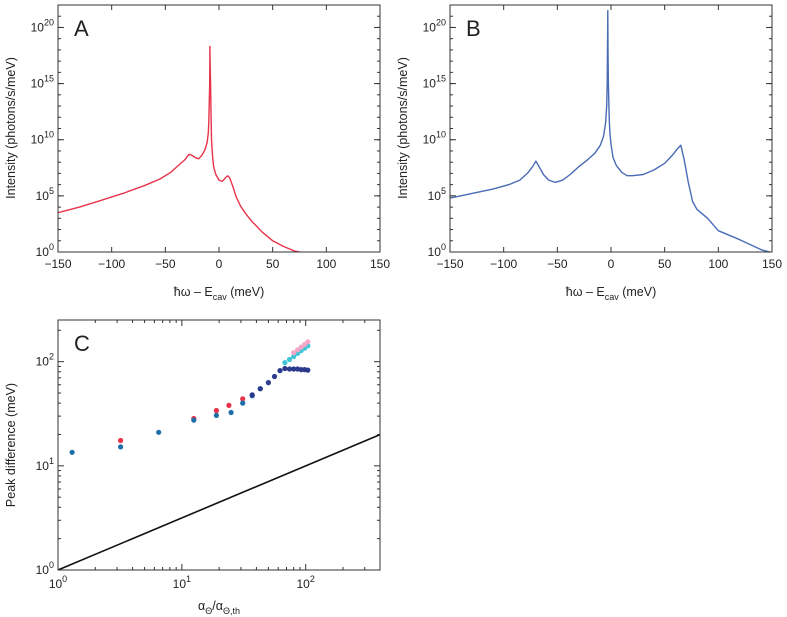 The height and width of the screenshot is (617, 787). Describe the element at coordinates (219, 264) in the screenshot. I see `panel-a-xtick-label: 0` at that location.